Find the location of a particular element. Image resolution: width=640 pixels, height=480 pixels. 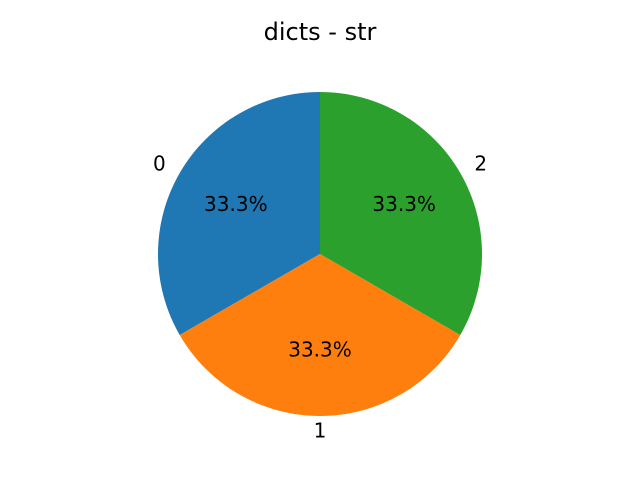

slice-label-2: 2 is located at coordinates (480, 163).